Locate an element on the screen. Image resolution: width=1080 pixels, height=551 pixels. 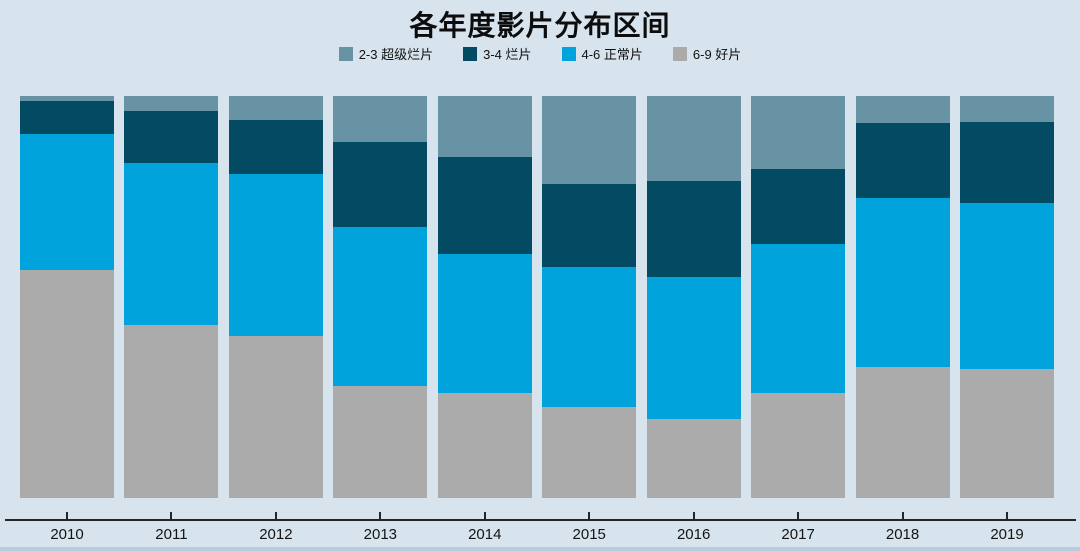
bar-2016 is located at coordinates (693, 297).